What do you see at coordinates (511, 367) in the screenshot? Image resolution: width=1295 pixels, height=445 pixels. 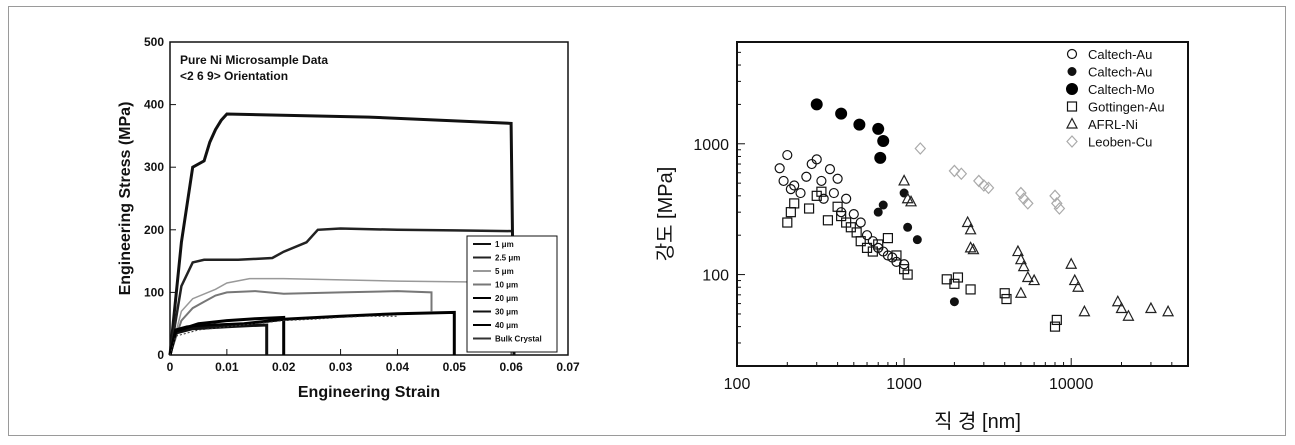 I see `x-tick-label: 0.06` at bounding box center [511, 367].